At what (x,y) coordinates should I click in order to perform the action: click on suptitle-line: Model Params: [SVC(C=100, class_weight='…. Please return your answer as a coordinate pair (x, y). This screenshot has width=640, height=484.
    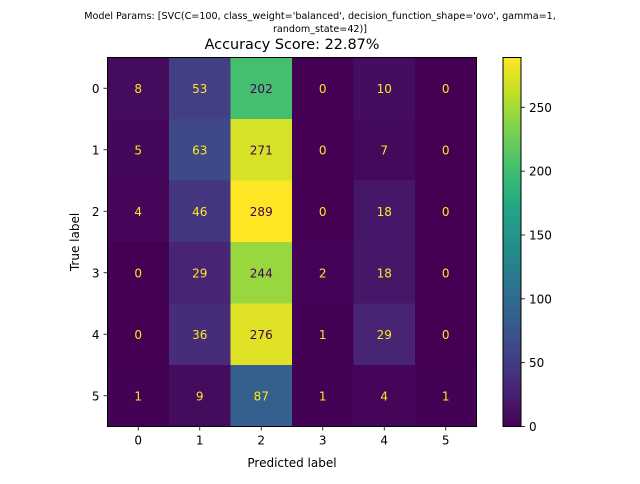
    Looking at the image, I should click on (320, 16).